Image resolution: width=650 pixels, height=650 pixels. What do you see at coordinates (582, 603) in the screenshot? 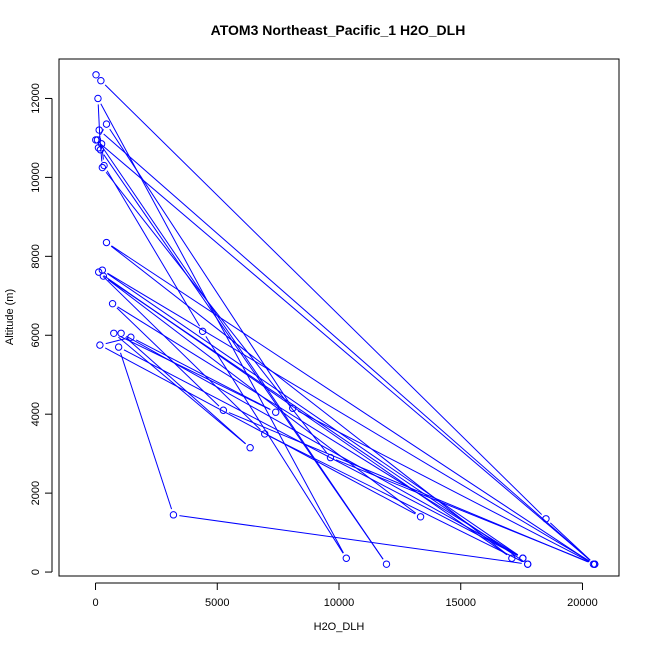
I see `x-tick-label: 20000` at bounding box center [582, 603].